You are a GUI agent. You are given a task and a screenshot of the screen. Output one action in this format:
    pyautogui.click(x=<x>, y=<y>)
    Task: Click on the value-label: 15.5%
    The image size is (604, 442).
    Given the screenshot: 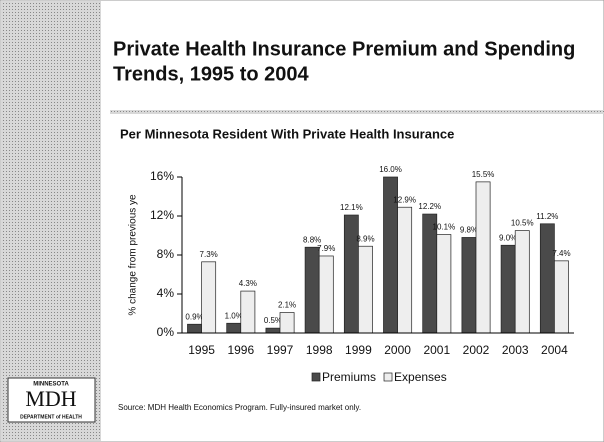 What is the action you would take?
    pyautogui.click(x=483, y=174)
    